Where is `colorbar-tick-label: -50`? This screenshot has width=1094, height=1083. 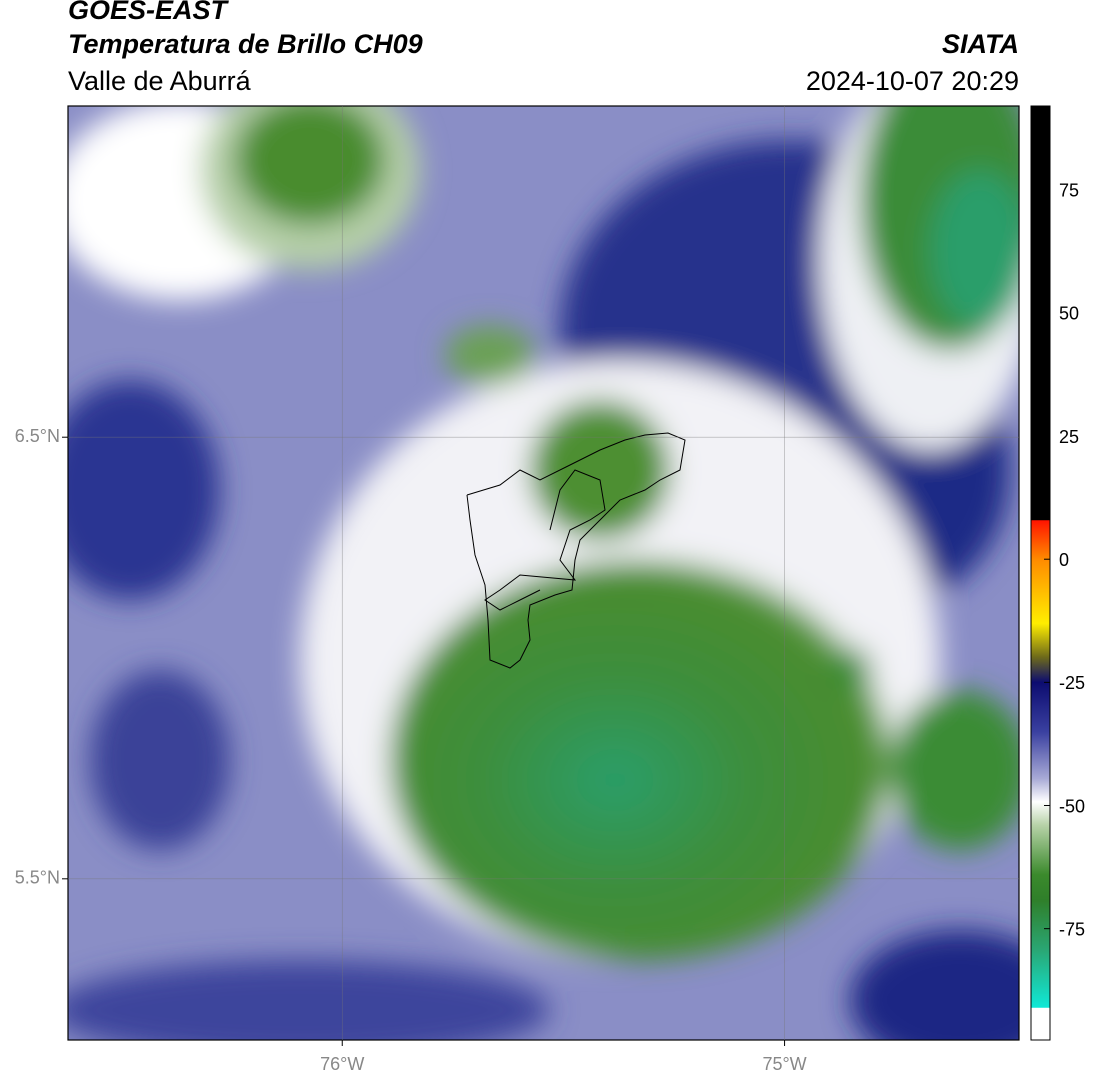 colorbar-tick-label: -50 is located at coordinates (1072, 806).